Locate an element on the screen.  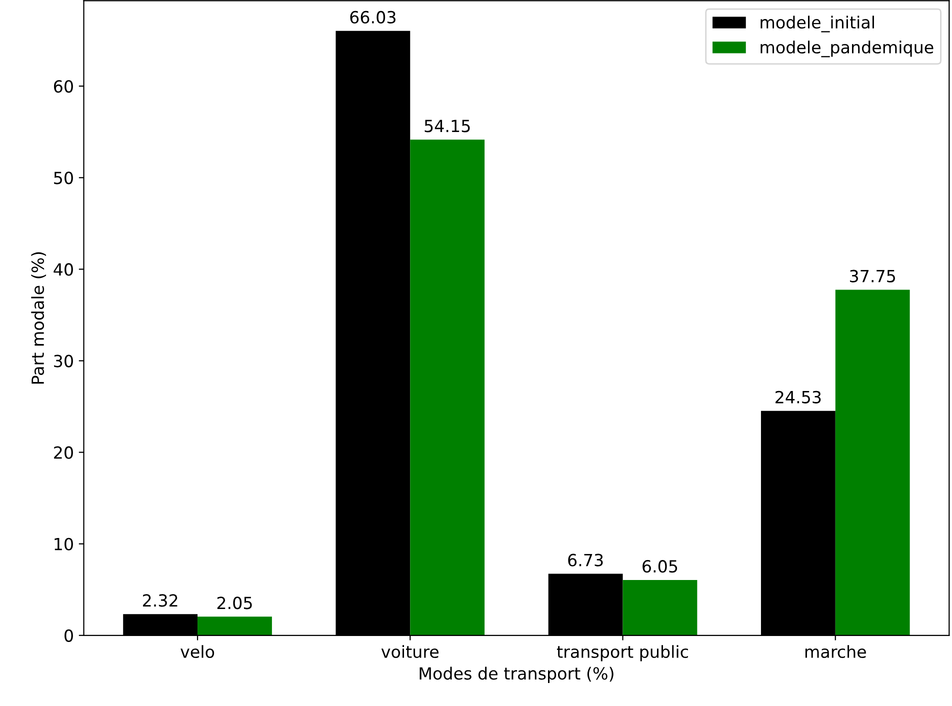
x-tick-label: voiture is located at coordinates (410, 651).